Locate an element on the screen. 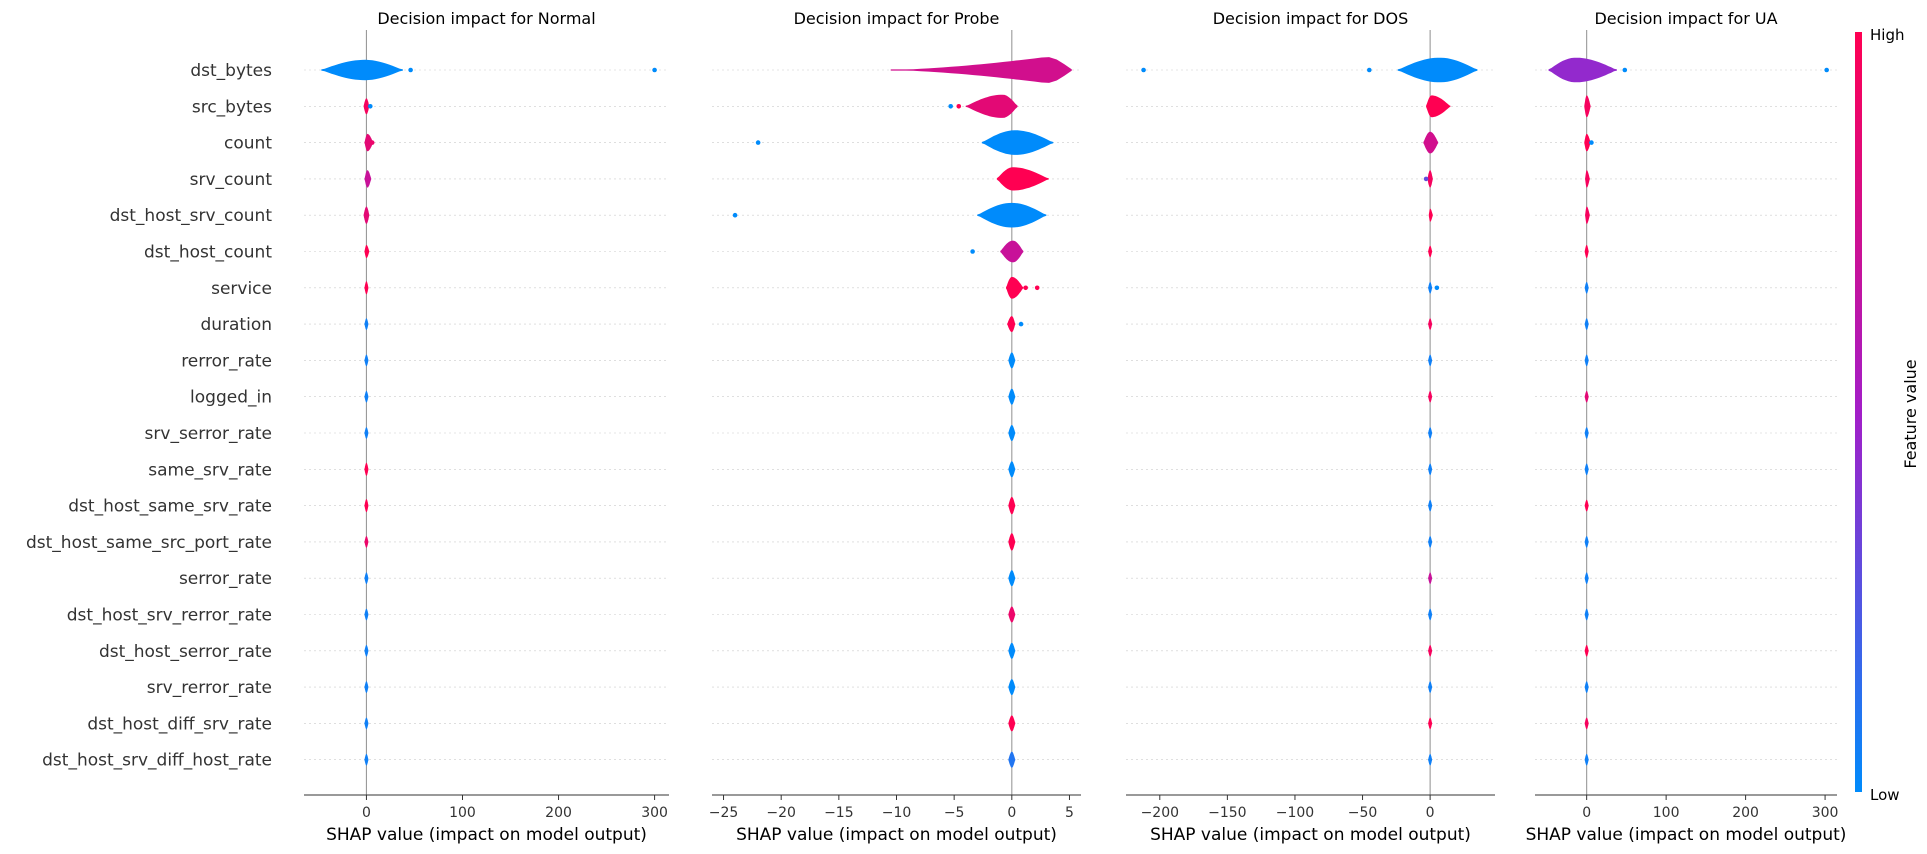  x-tick-label: 100 is located at coordinates (1666, 813).